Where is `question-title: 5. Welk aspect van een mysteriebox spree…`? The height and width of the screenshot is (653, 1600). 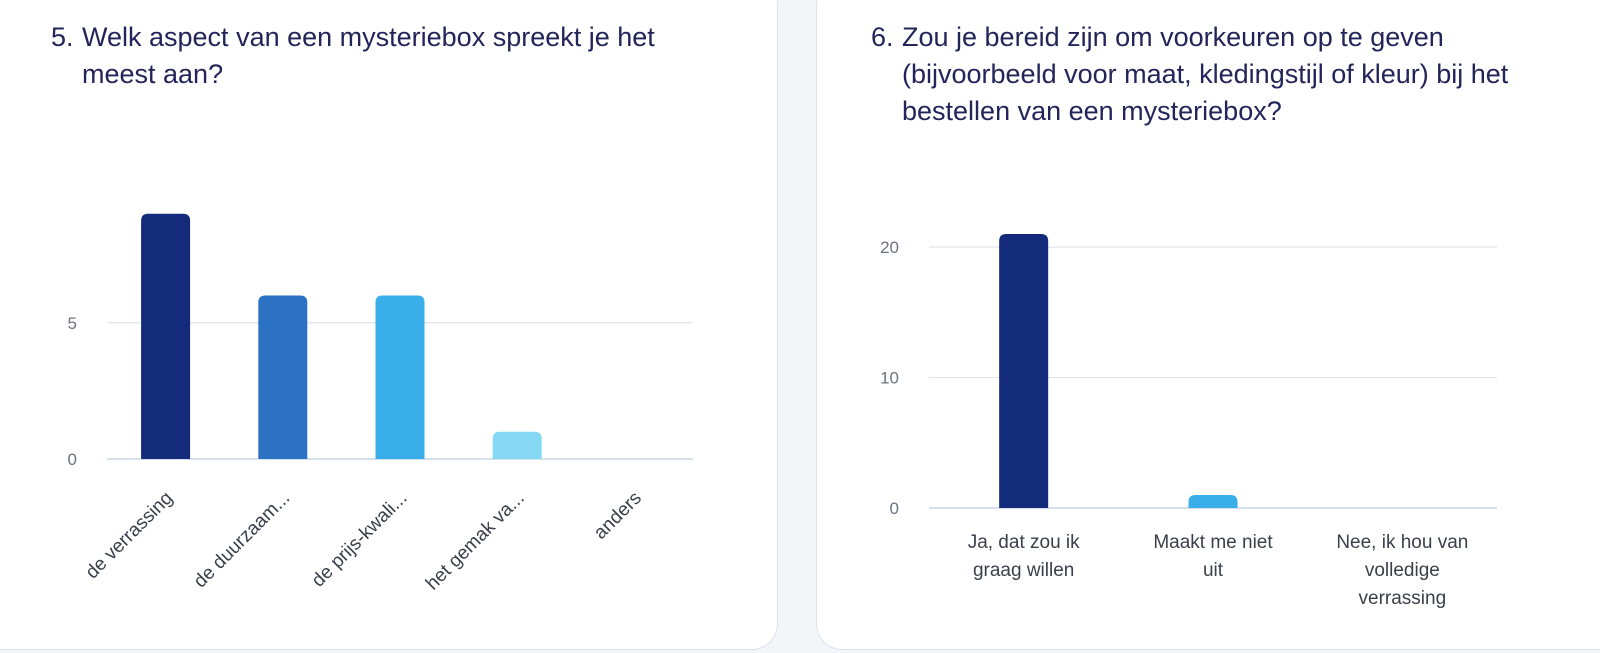
question-title: 5. Welk aspect van een mysteriebox spree… is located at coordinates (371, 56).